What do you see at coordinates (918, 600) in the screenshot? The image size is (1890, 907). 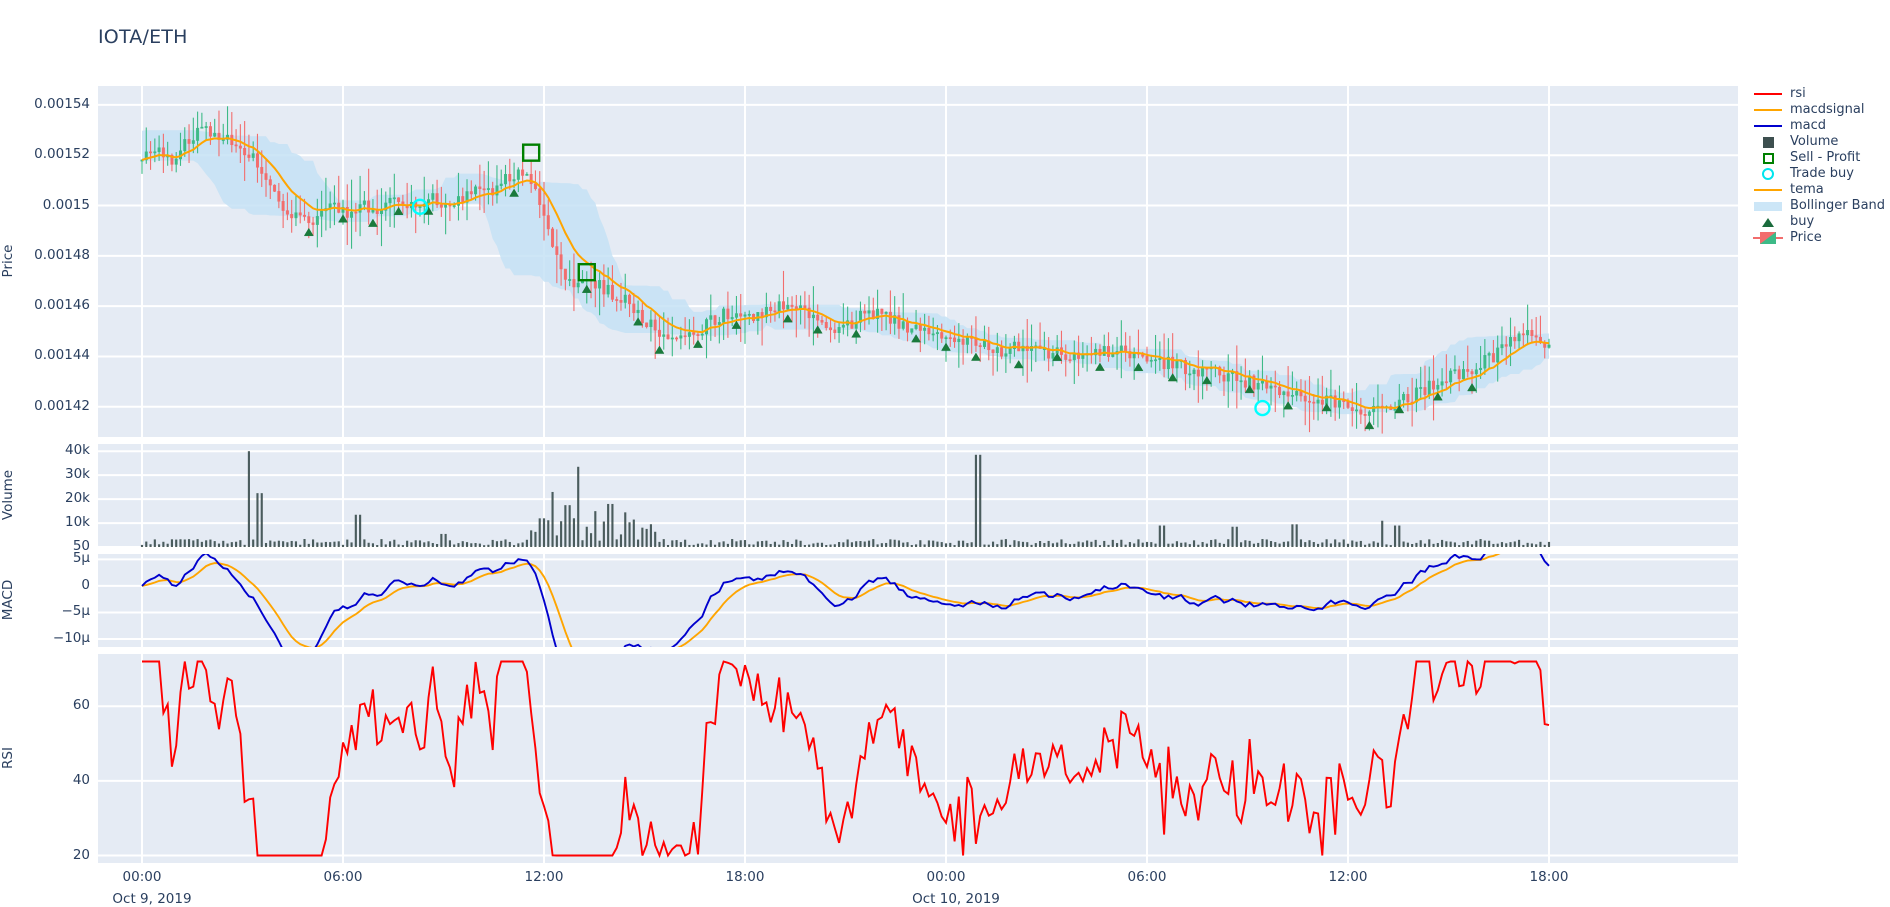 I see `macd-panel` at bounding box center [918, 600].